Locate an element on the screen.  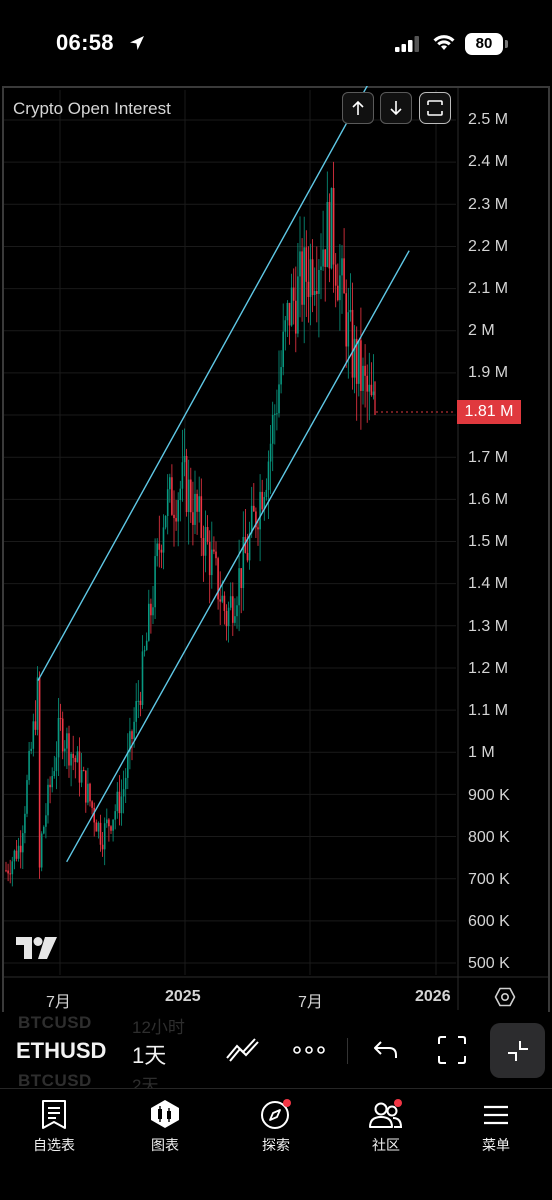
collapse-button is located at coordinates (517, 1050).